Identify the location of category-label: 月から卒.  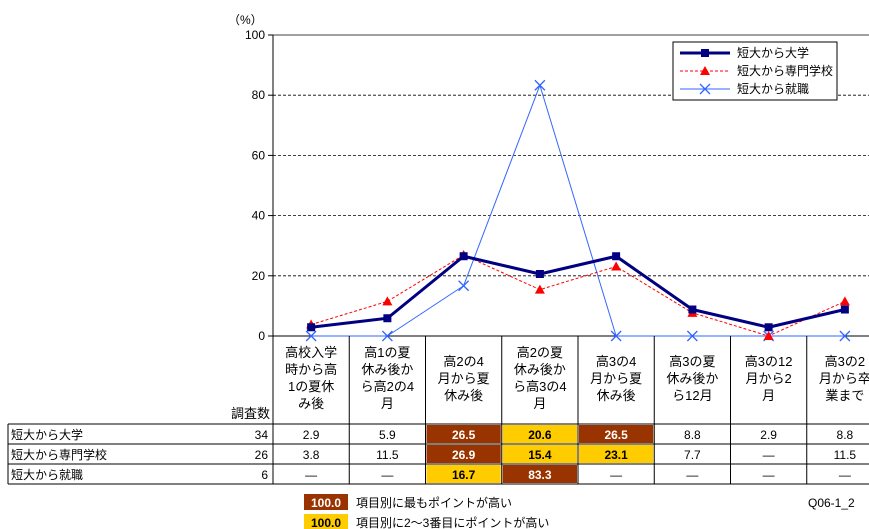
(844, 378).